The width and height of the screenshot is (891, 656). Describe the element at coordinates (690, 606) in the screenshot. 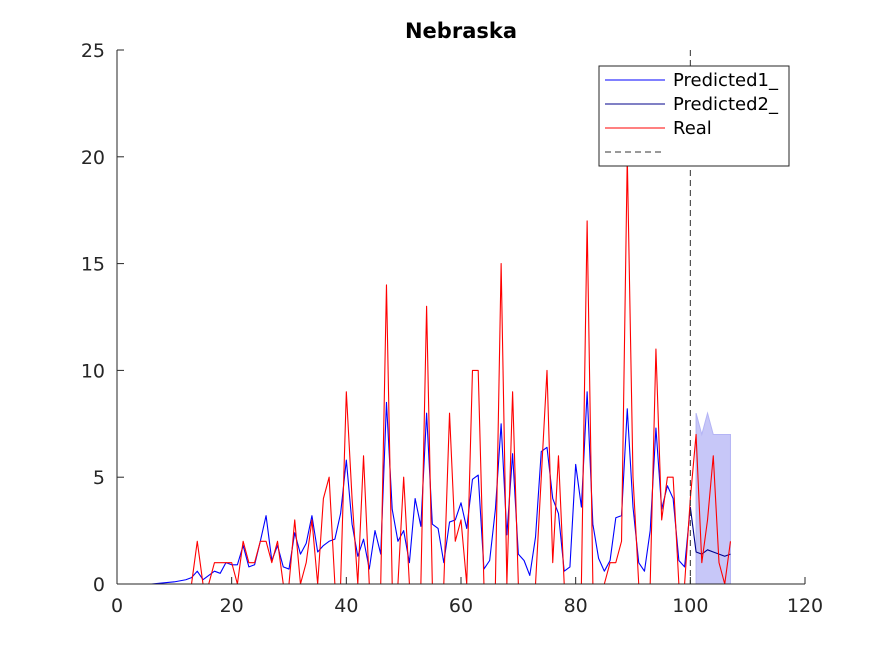

I see `x-tick-label: 100` at that location.